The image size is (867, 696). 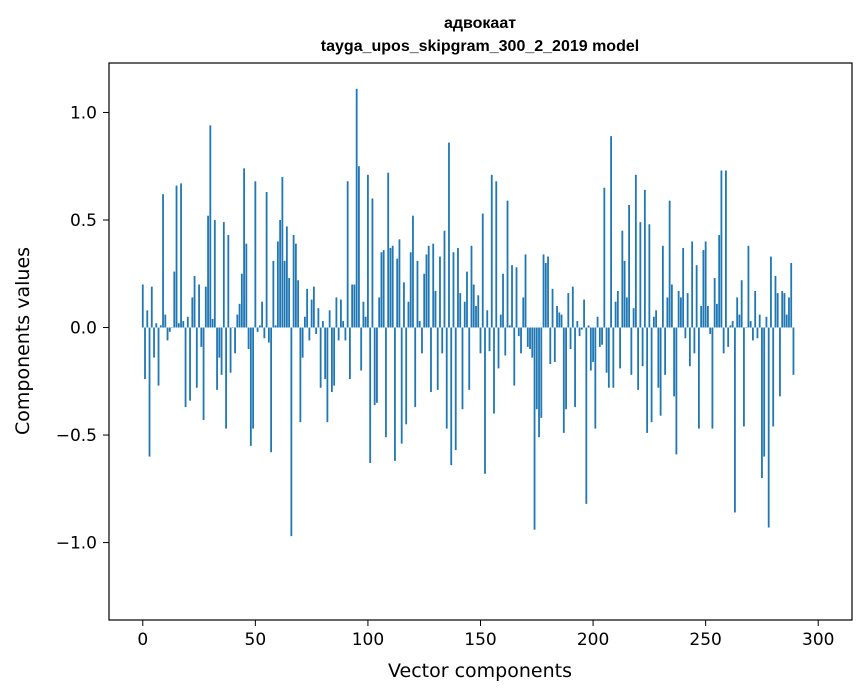 I want to click on chart-subtitle: tayga_upos_skipgram_300_2_2019 model, so click(x=480, y=46).